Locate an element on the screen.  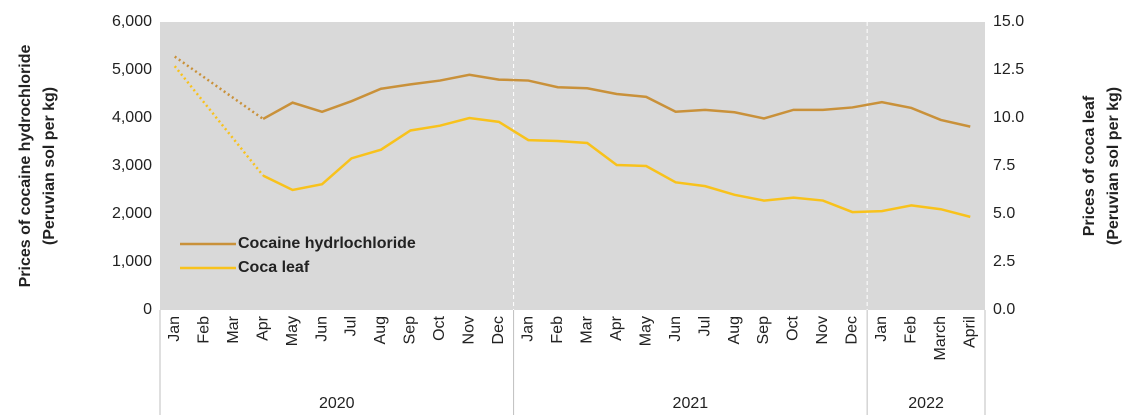
y2-axis-title: Prices of coca leaf is located at coordinates (1089, 165).